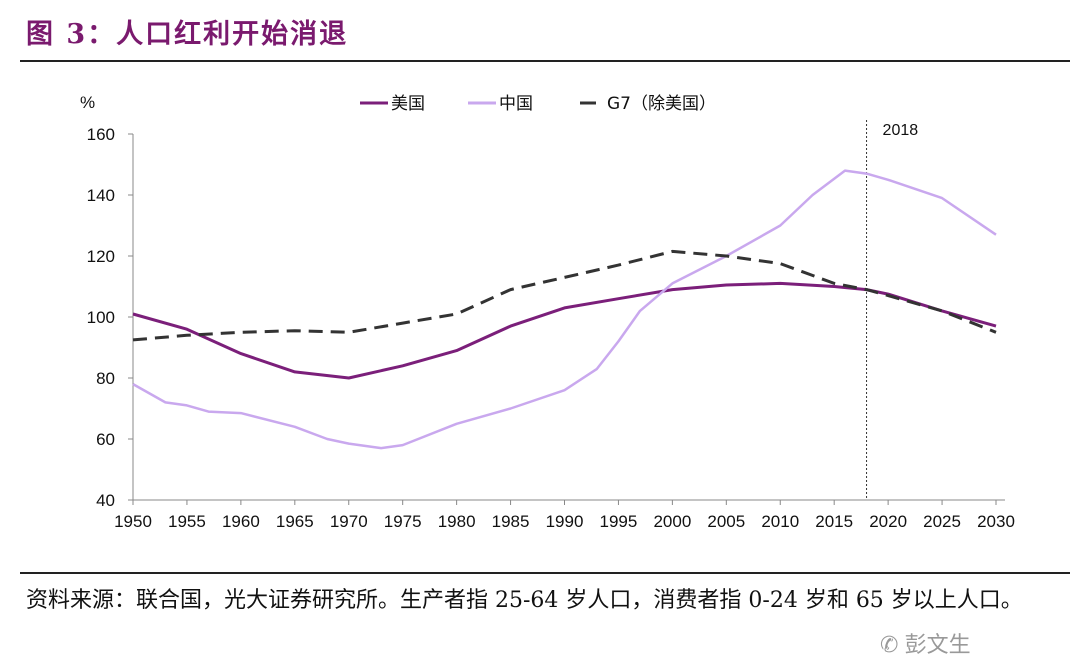 Image resolution: width=1080 pixels, height=668 pixels. Describe the element at coordinates (295, 521) in the screenshot. I see `x-tick-label: 1965` at that location.